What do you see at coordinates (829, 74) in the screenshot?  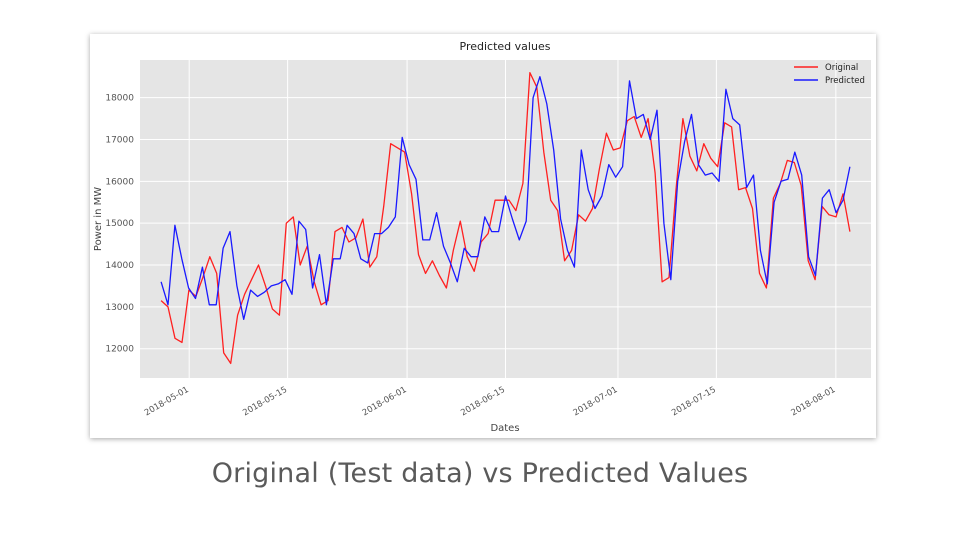 I see `legend: Original Predicted` at bounding box center [829, 74].